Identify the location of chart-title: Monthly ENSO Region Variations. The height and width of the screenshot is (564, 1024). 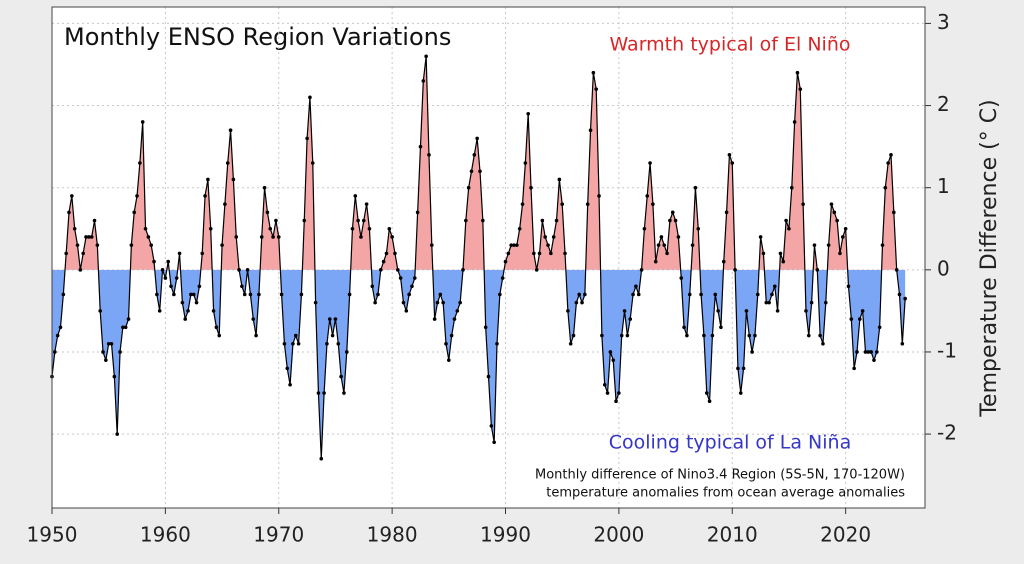
(257, 37).